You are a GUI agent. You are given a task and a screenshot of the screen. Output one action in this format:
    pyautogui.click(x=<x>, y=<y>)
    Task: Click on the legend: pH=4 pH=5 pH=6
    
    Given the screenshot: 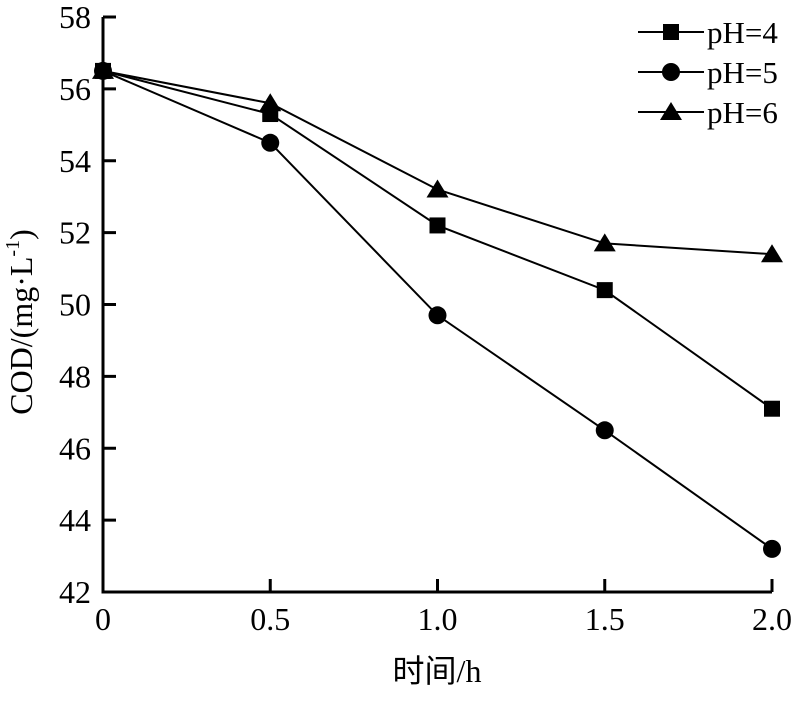 What is the action you would take?
    pyautogui.click(x=708, y=72)
    